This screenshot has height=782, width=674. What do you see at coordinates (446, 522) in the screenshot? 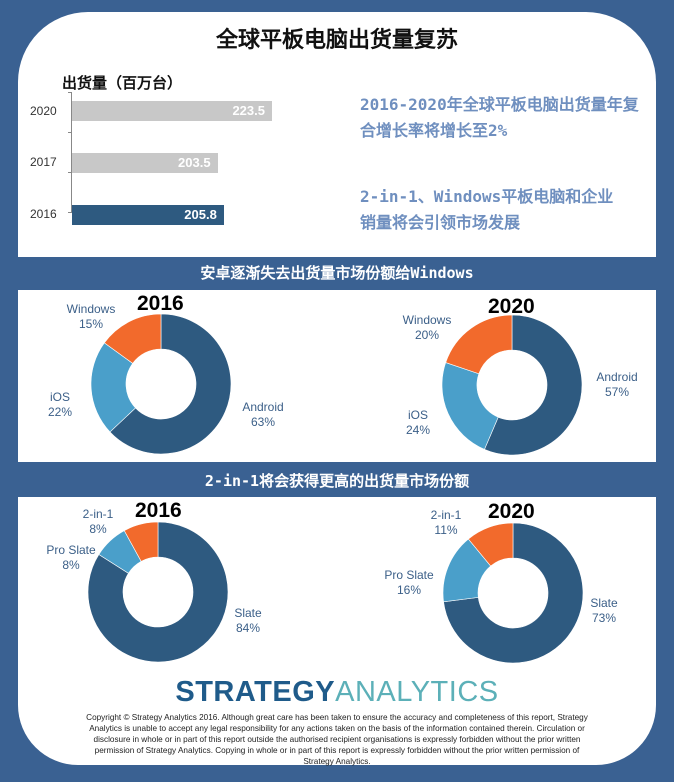
I see `label-2in1: 2-in-1 11%` at bounding box center [446, 522].